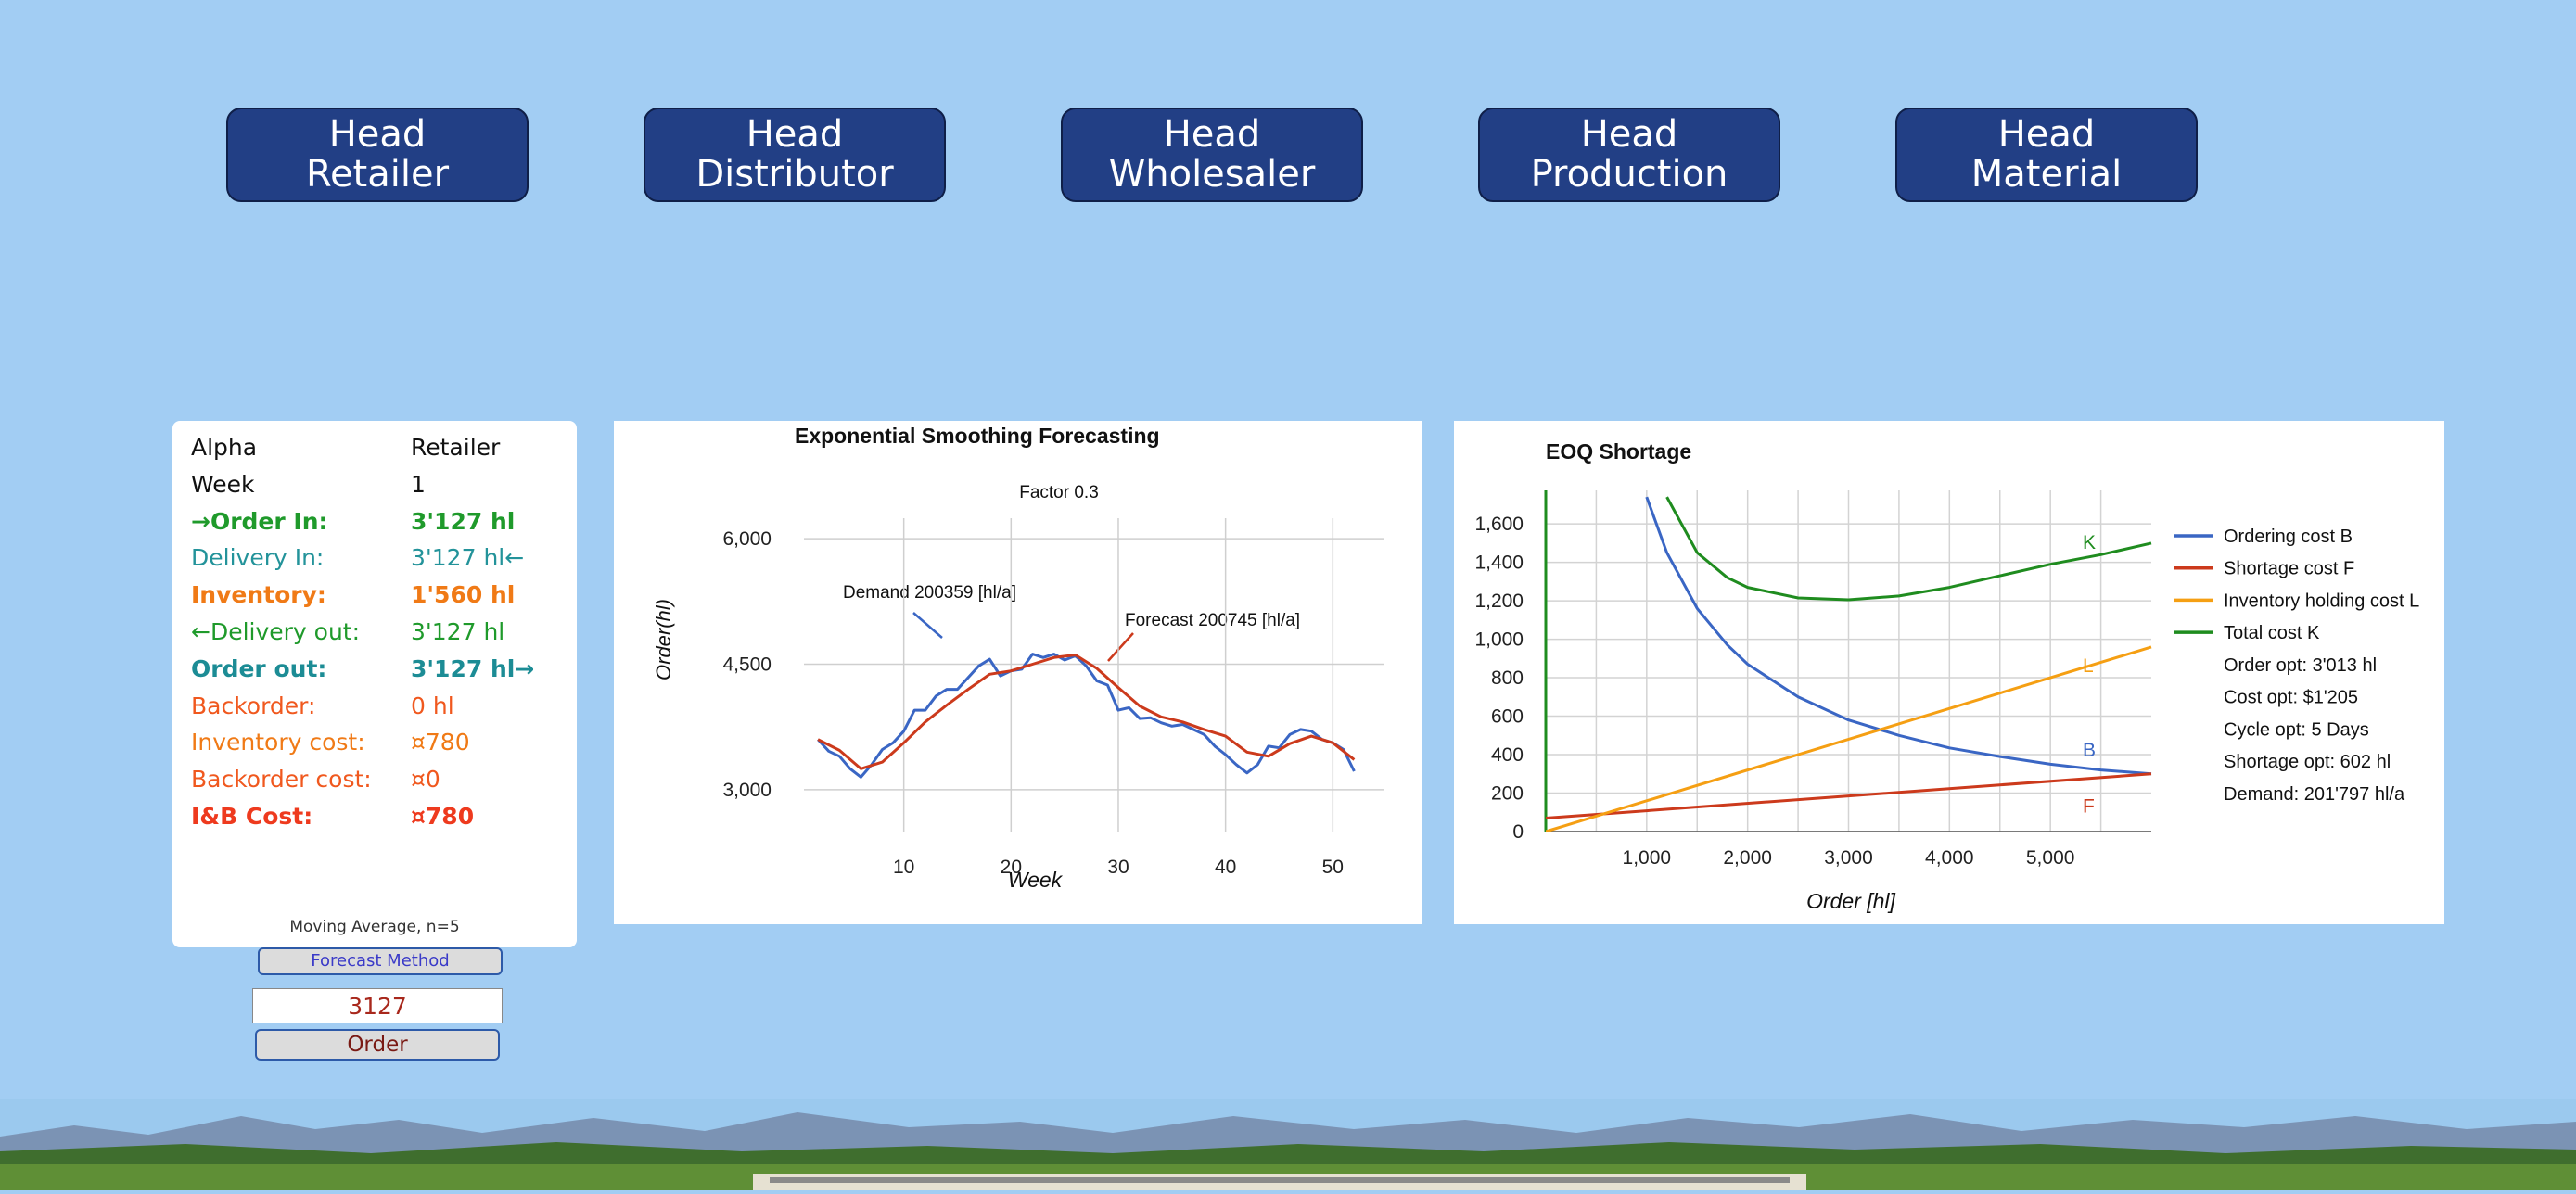 The height and width of the screenshot is (1194, 2576). I want to click on forecast-ytick-label: 4,500, so click(747, 664).